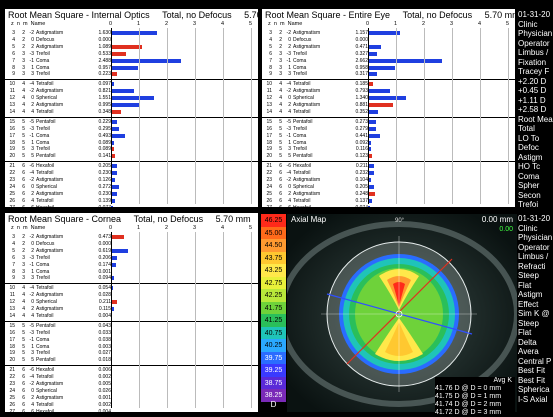  I want to click on col-m: m, so click(25, 24).